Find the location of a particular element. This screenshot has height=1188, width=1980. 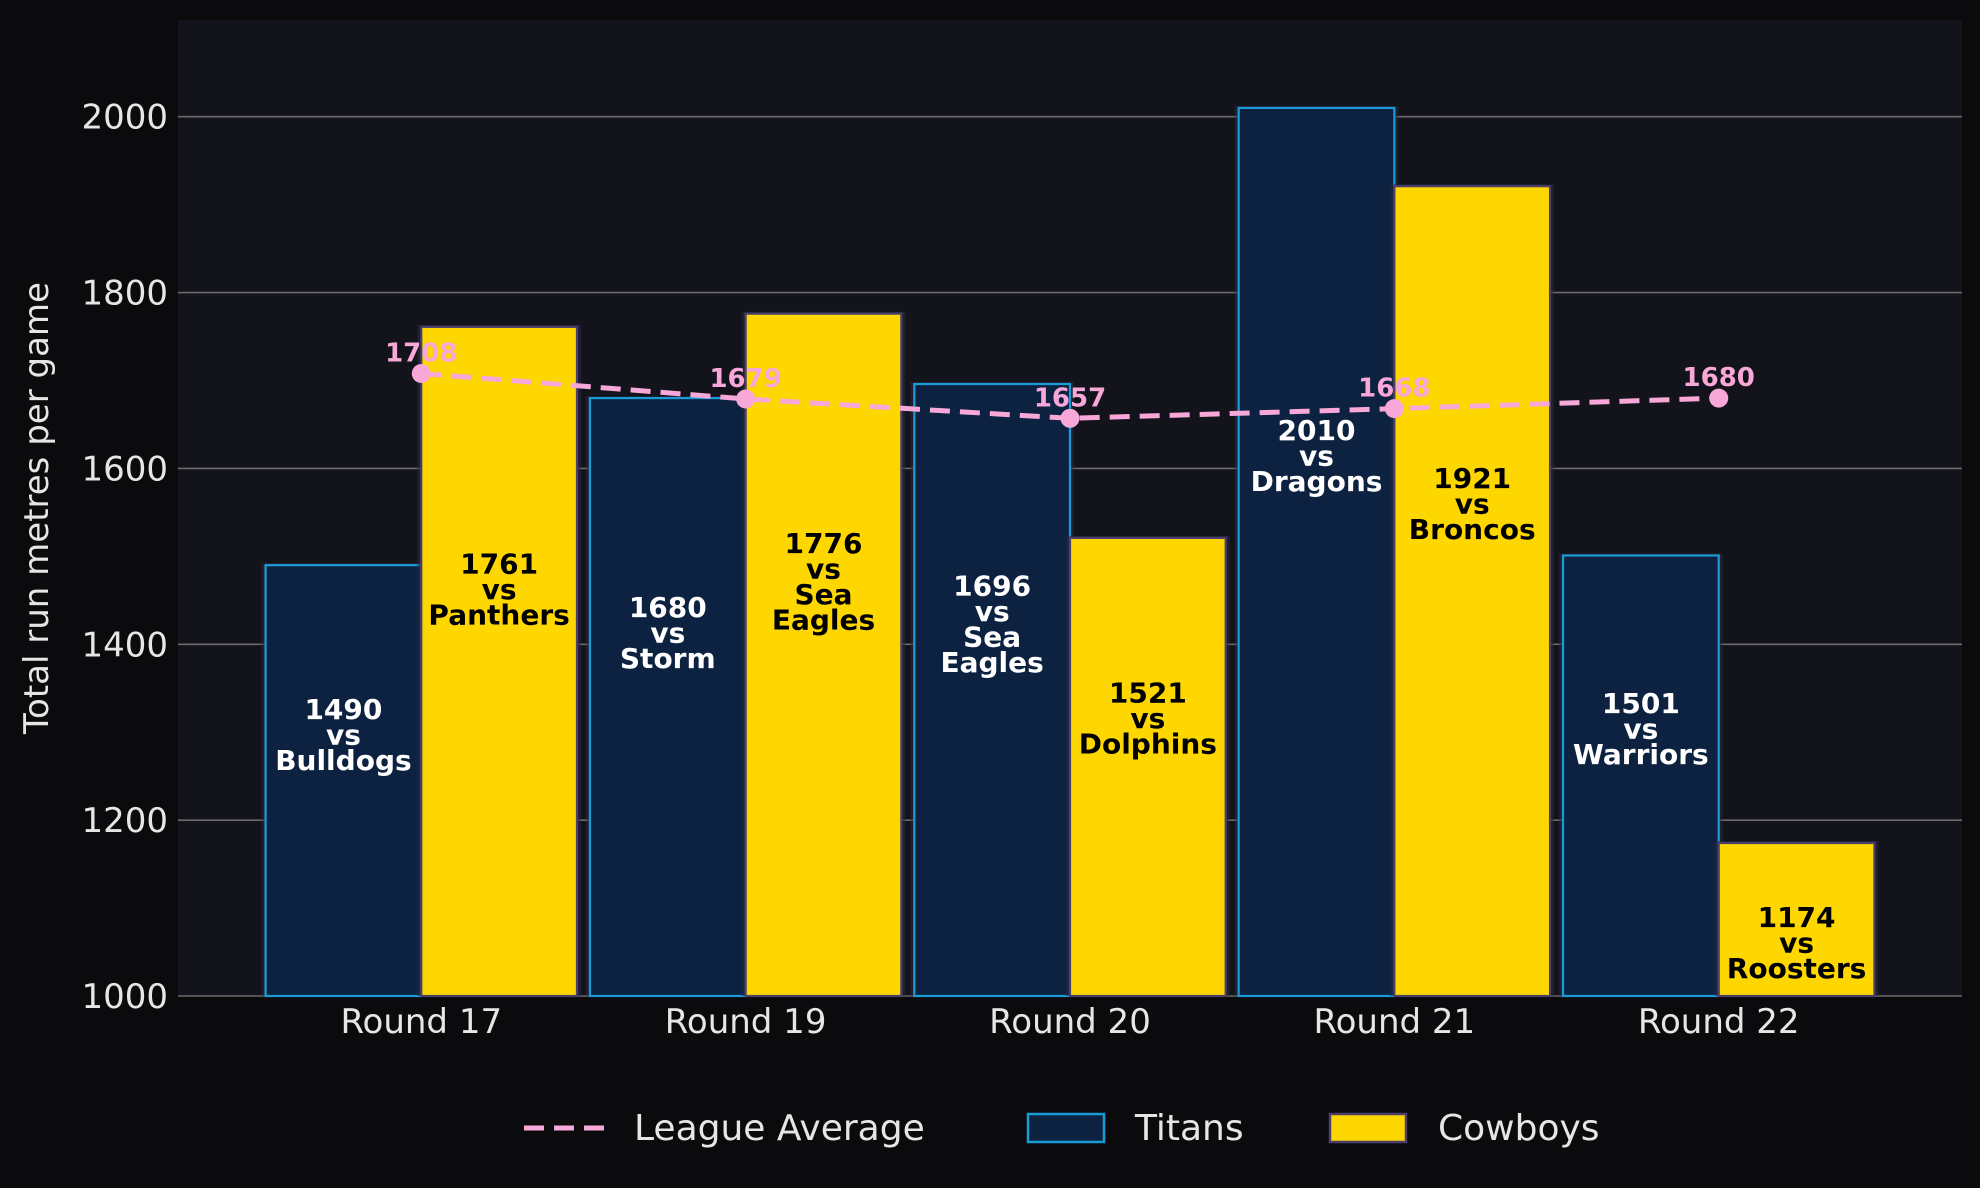

bar-label-line: Roosters is located at coordinates (1797, 968).